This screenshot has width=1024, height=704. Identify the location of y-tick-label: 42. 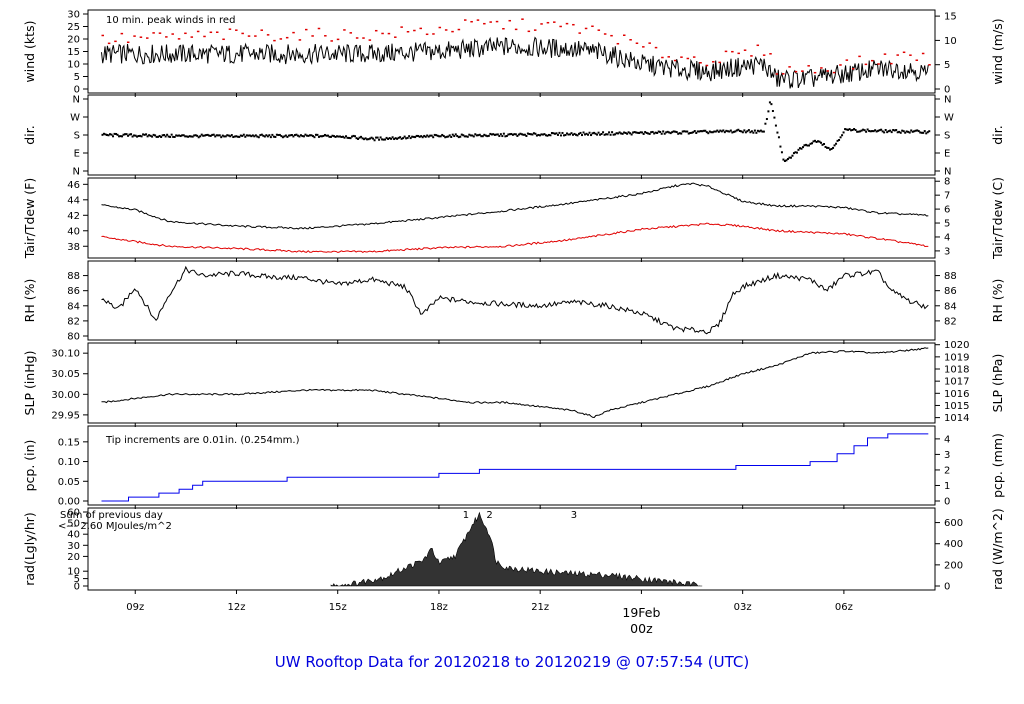
(73, 216).